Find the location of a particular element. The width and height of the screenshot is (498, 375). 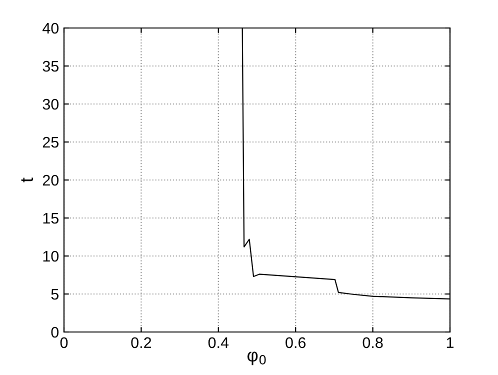

y-tick-label: 20 is located at coordinates (50, 180).